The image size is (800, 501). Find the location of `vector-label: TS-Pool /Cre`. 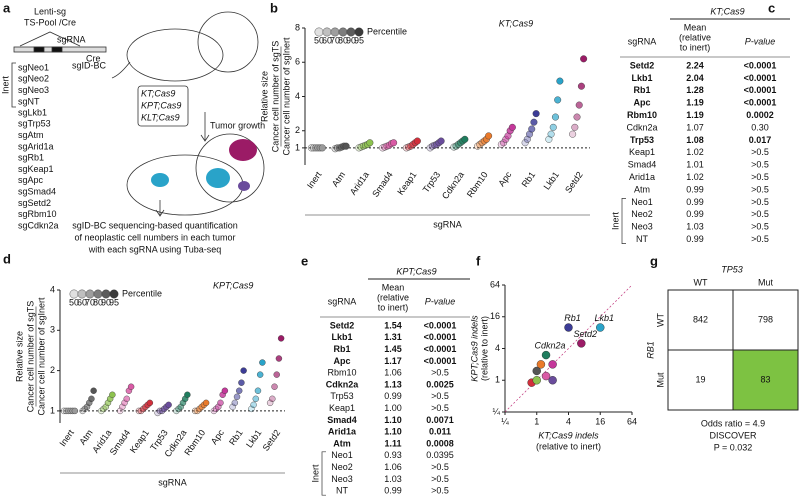

vector-label: TS-Pool /Cre is located at coordinates (50, 22).